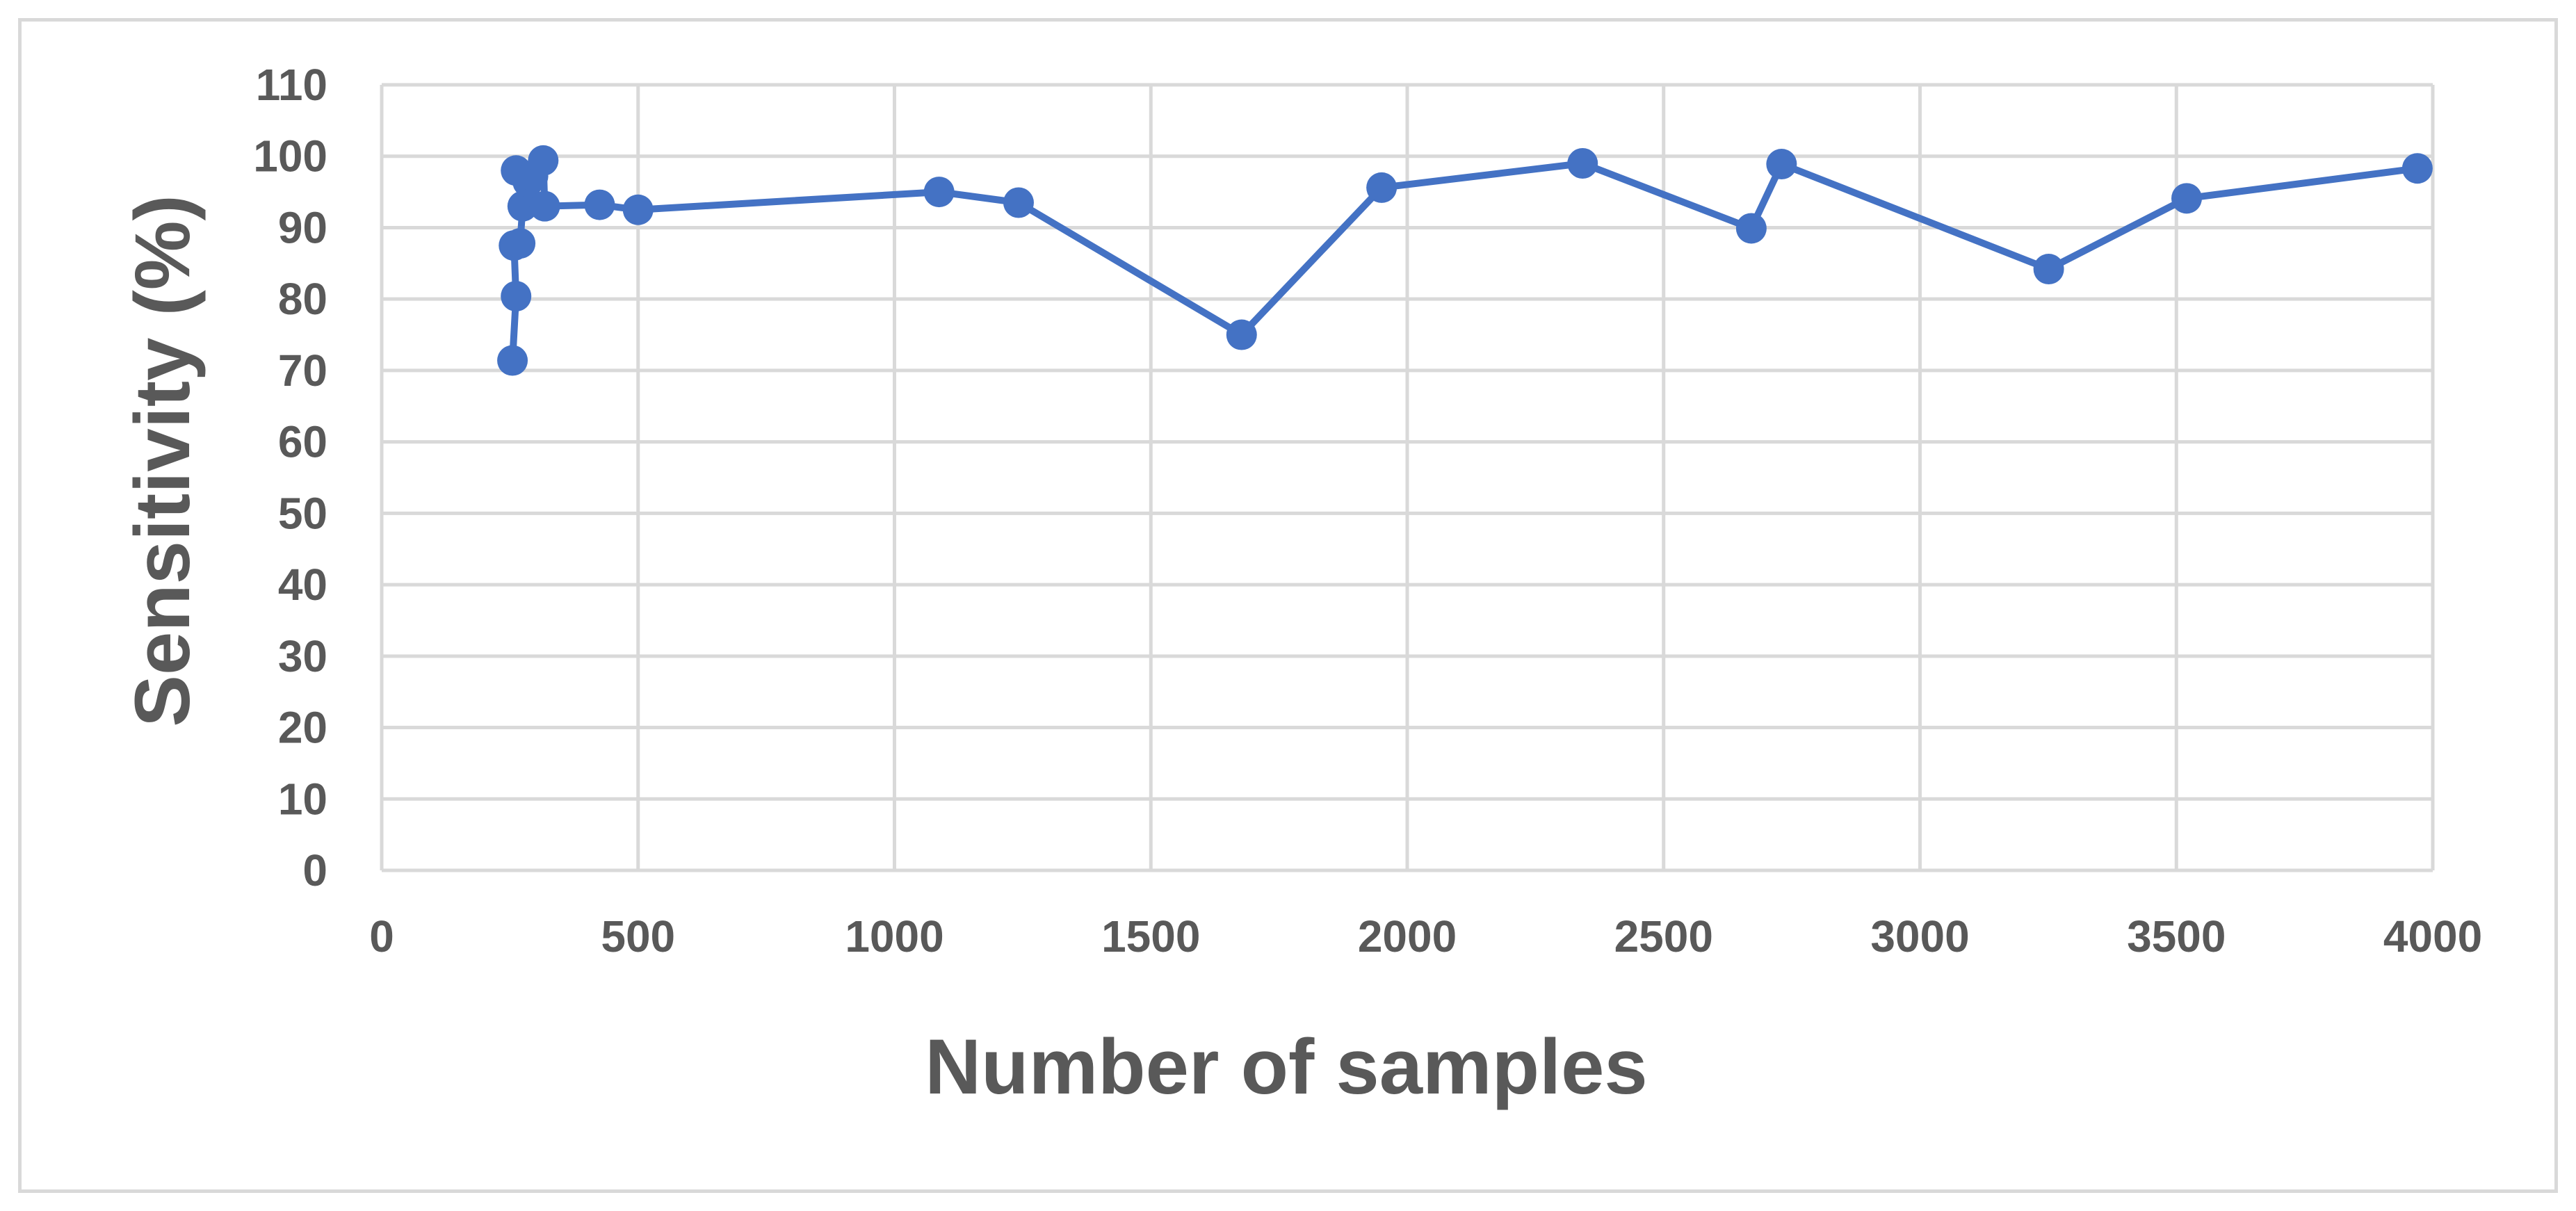 This screenshot has width=2576, height=1211. Describe the element at coordinates (638, 936) in the screenshot. I see `x-tick-label: 500` at that location.